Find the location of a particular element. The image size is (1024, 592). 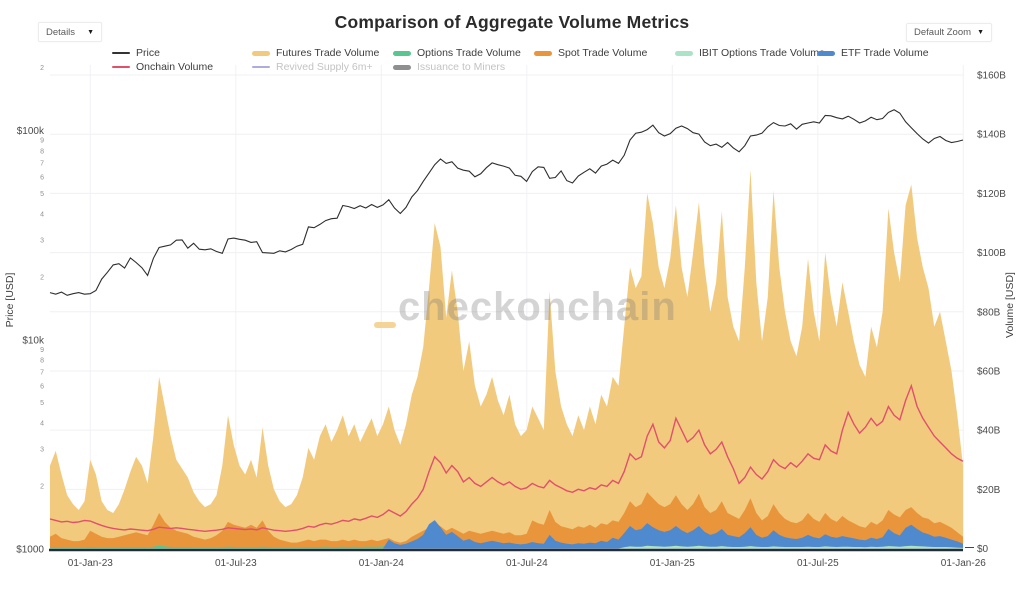

left-tick-label: $100k is located at coordinates (31, 131).